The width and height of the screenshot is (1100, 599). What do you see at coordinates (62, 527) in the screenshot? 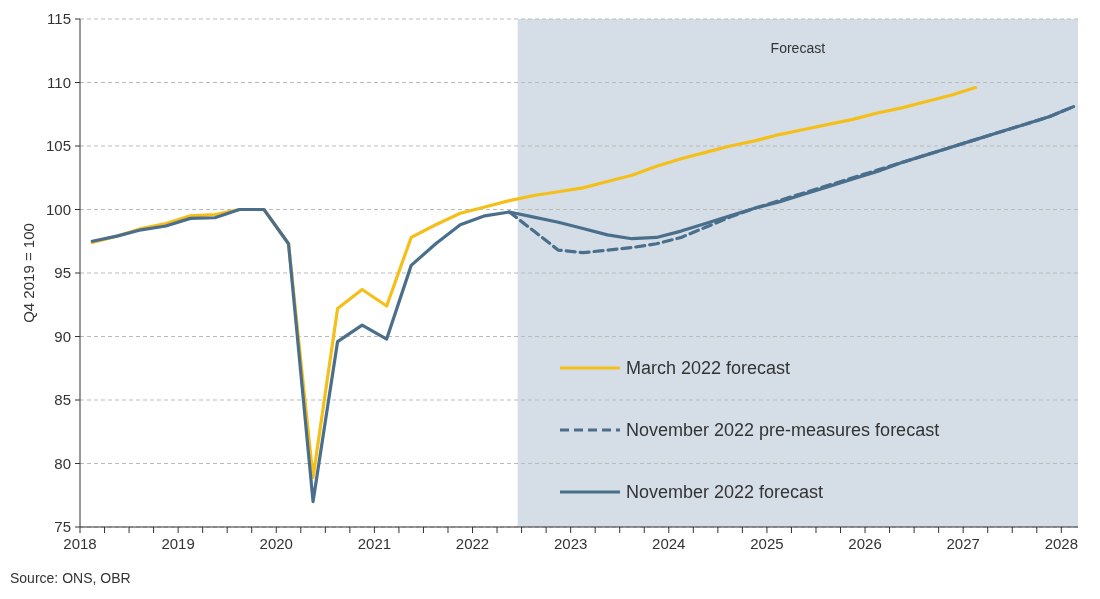
I see `y-tick-label: 75` at bounding box center [62, 527].